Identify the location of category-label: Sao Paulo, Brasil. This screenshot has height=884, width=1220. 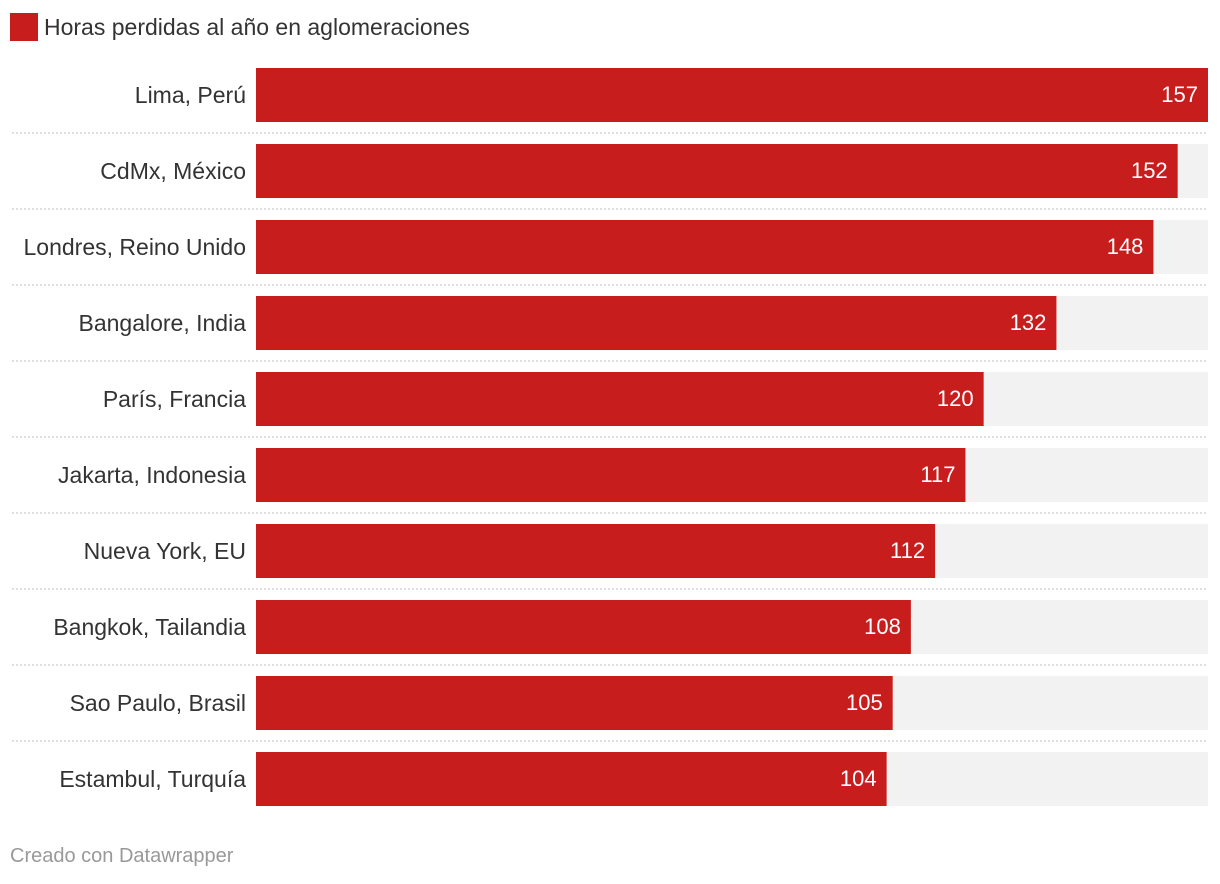
(158, 703).